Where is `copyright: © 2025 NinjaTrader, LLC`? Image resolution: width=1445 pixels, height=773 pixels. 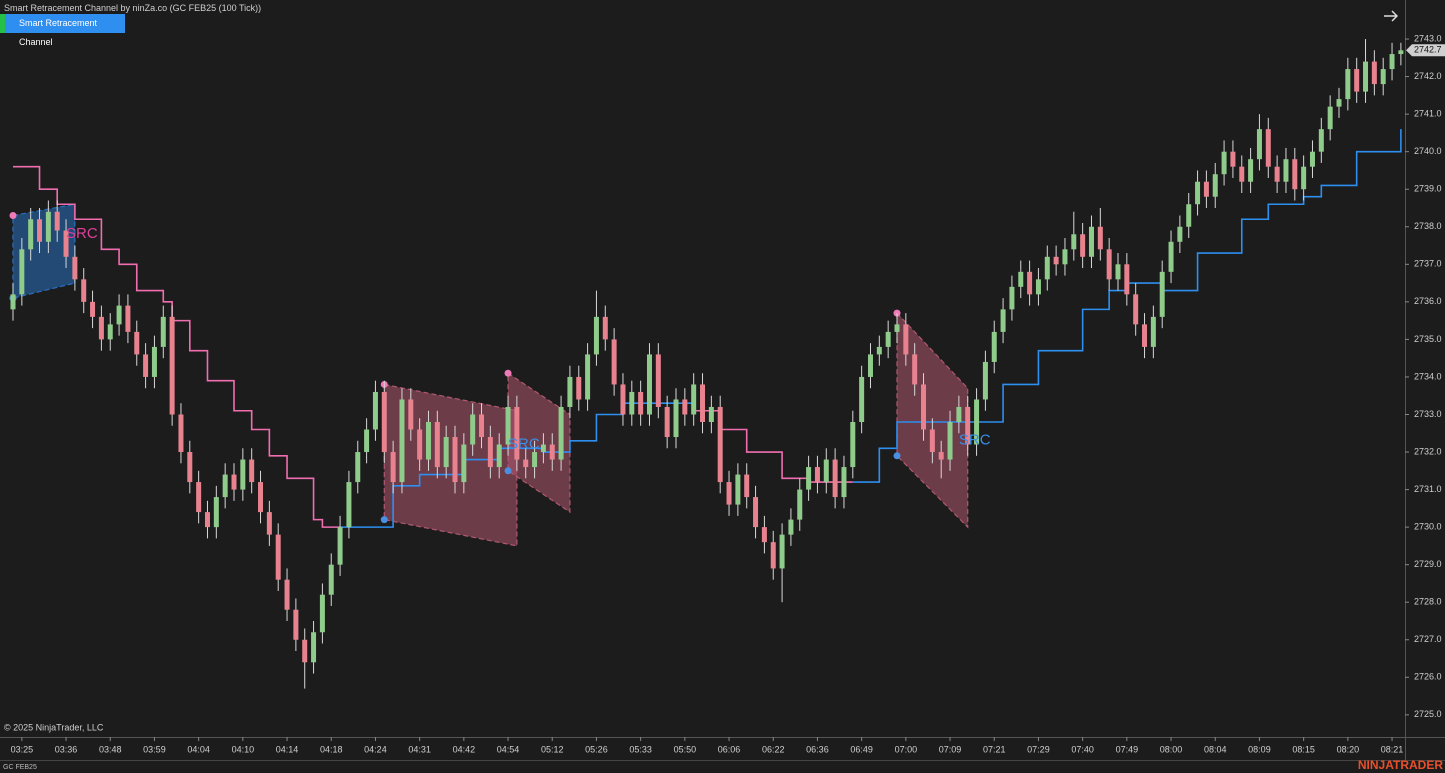 copyright: © 2025 NinjaTrader, LLC is located at coordinates (54, 727).